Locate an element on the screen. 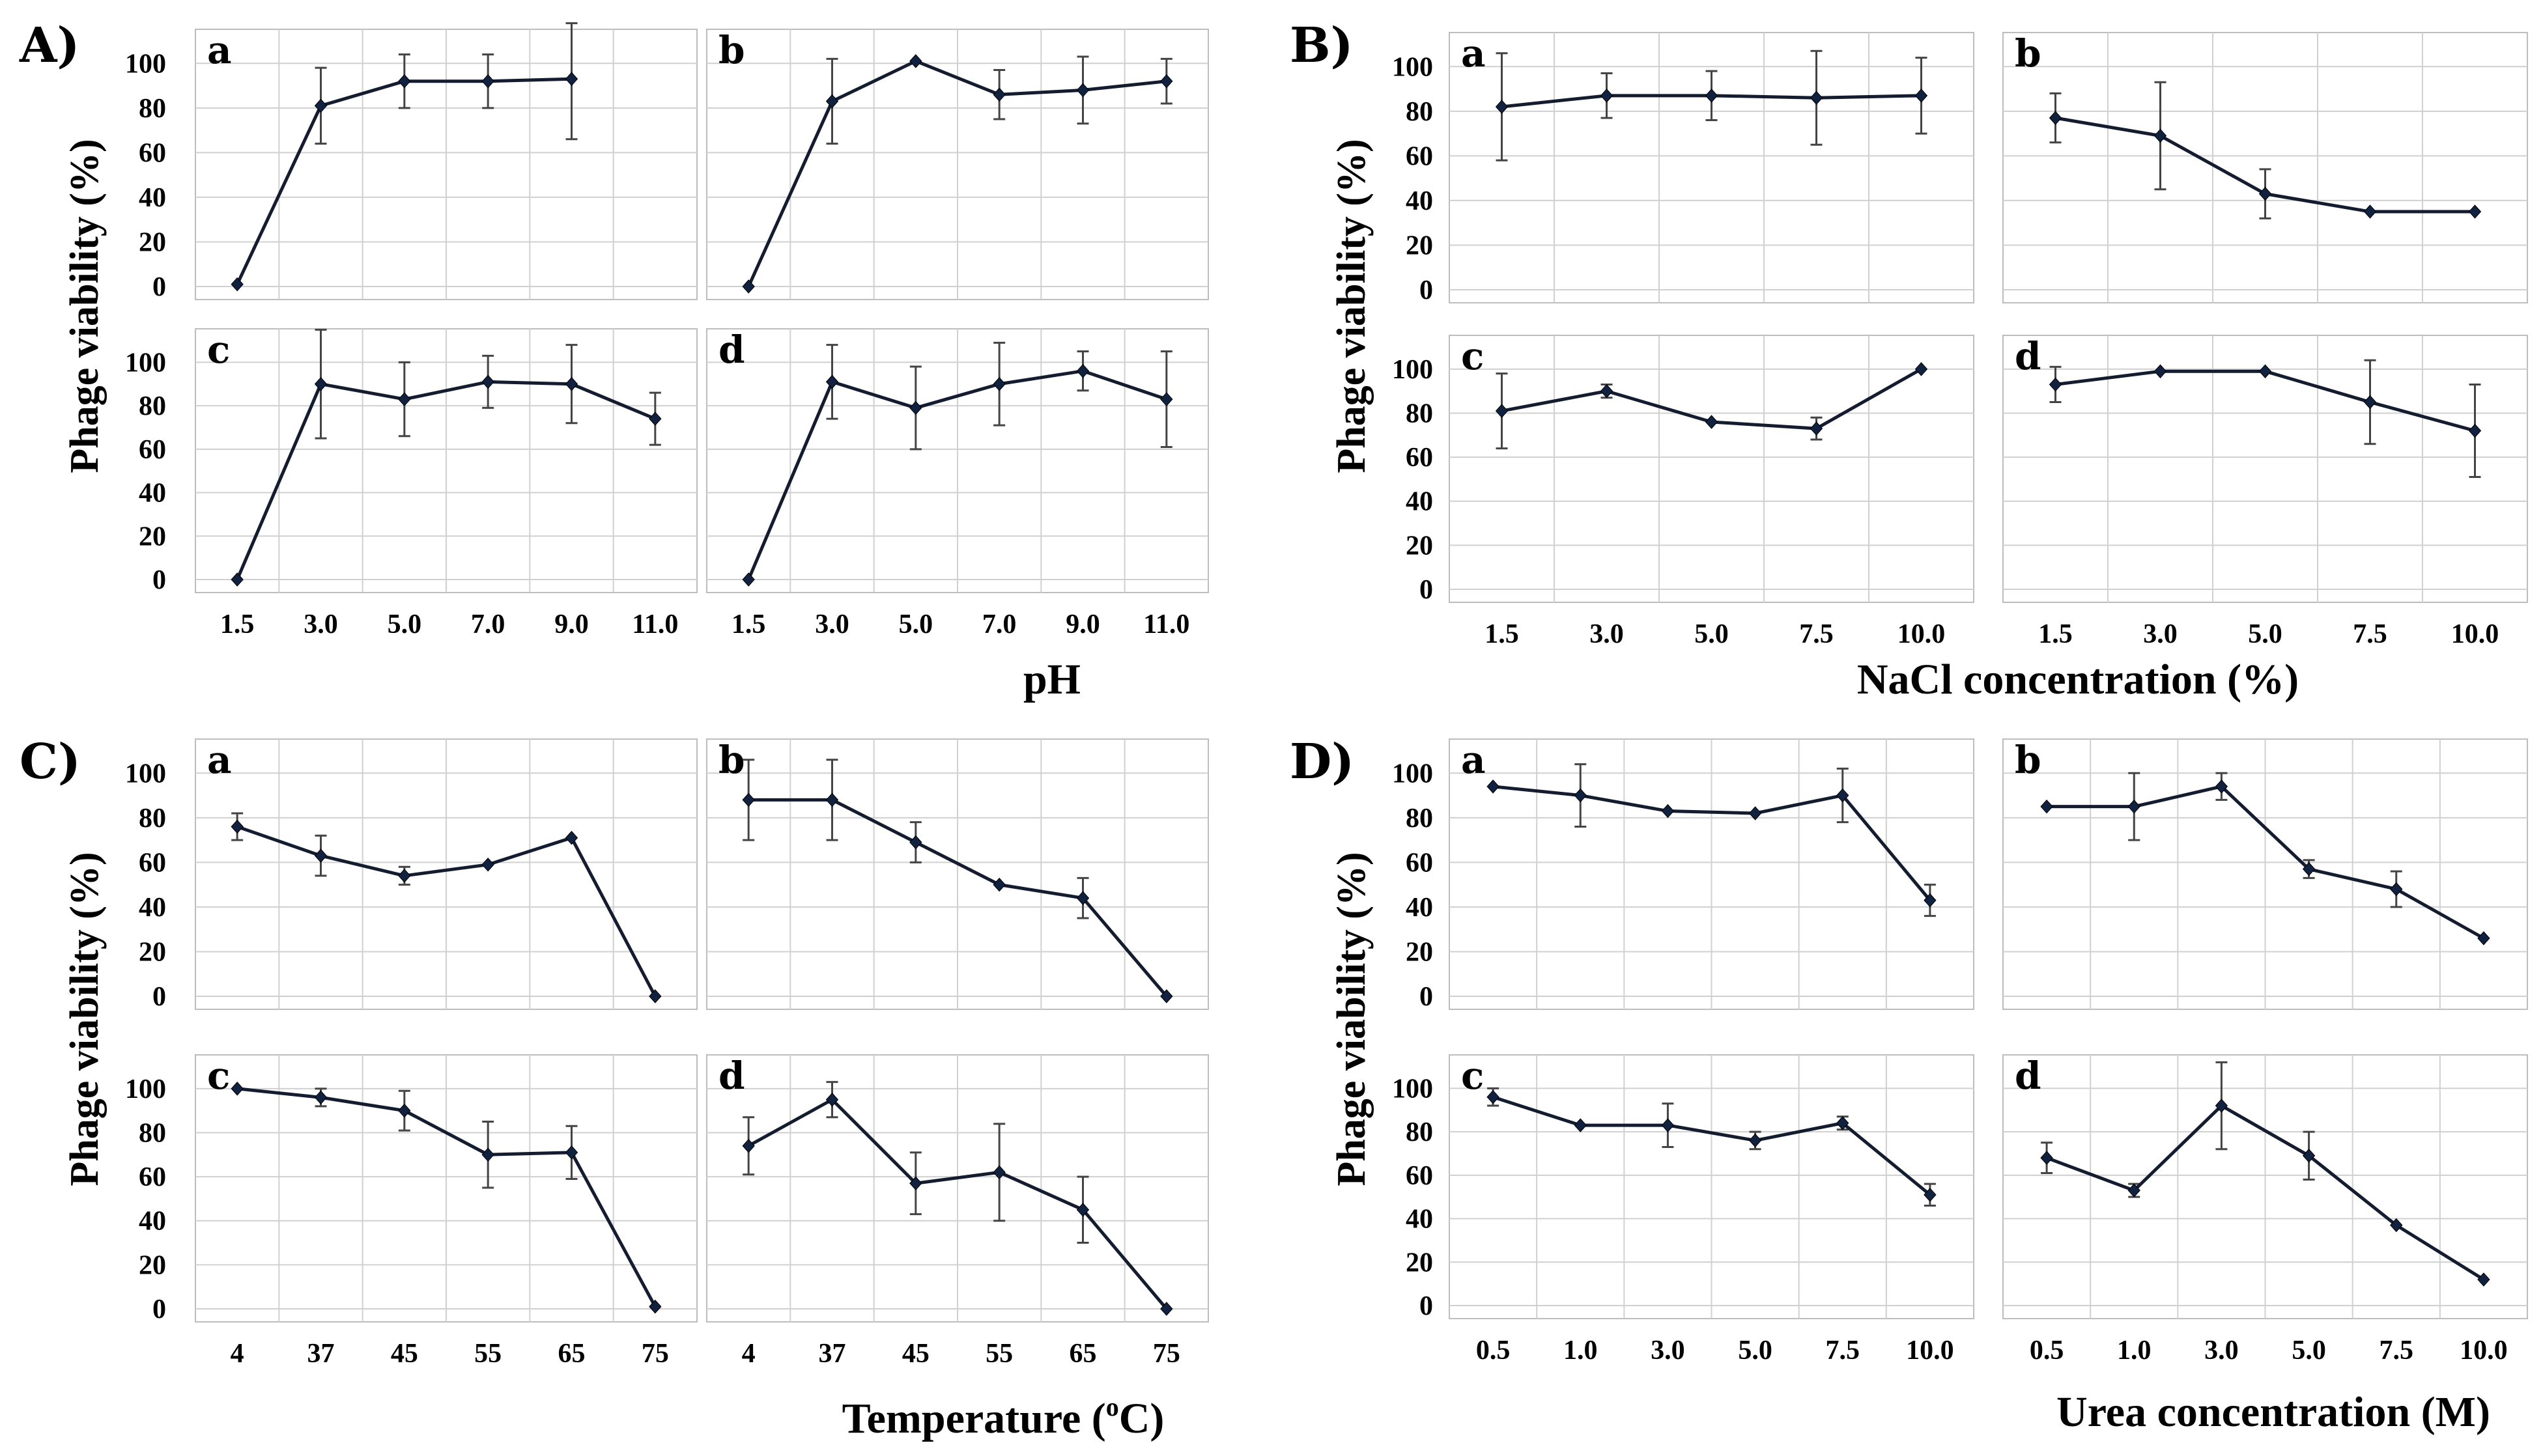 This screenshot has width=2543, height=1456. x-tick-label: 7.0 is located at coordinates (999, 624).